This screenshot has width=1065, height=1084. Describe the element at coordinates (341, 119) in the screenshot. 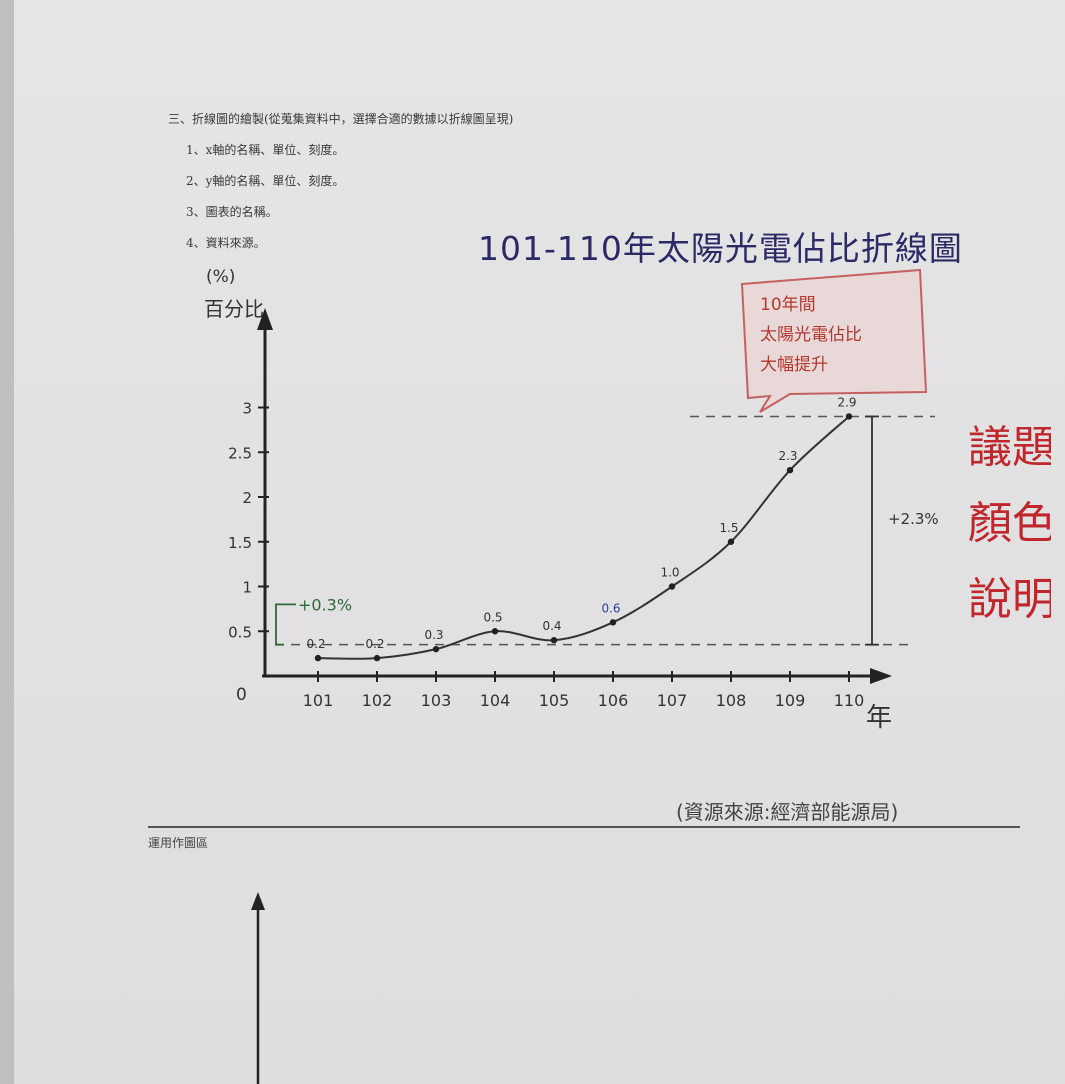

I see `instructions-heading: 三、折線圖的繪製(從蒐集資料中，選擇合適的數據以折線圖呈現)` at that location.